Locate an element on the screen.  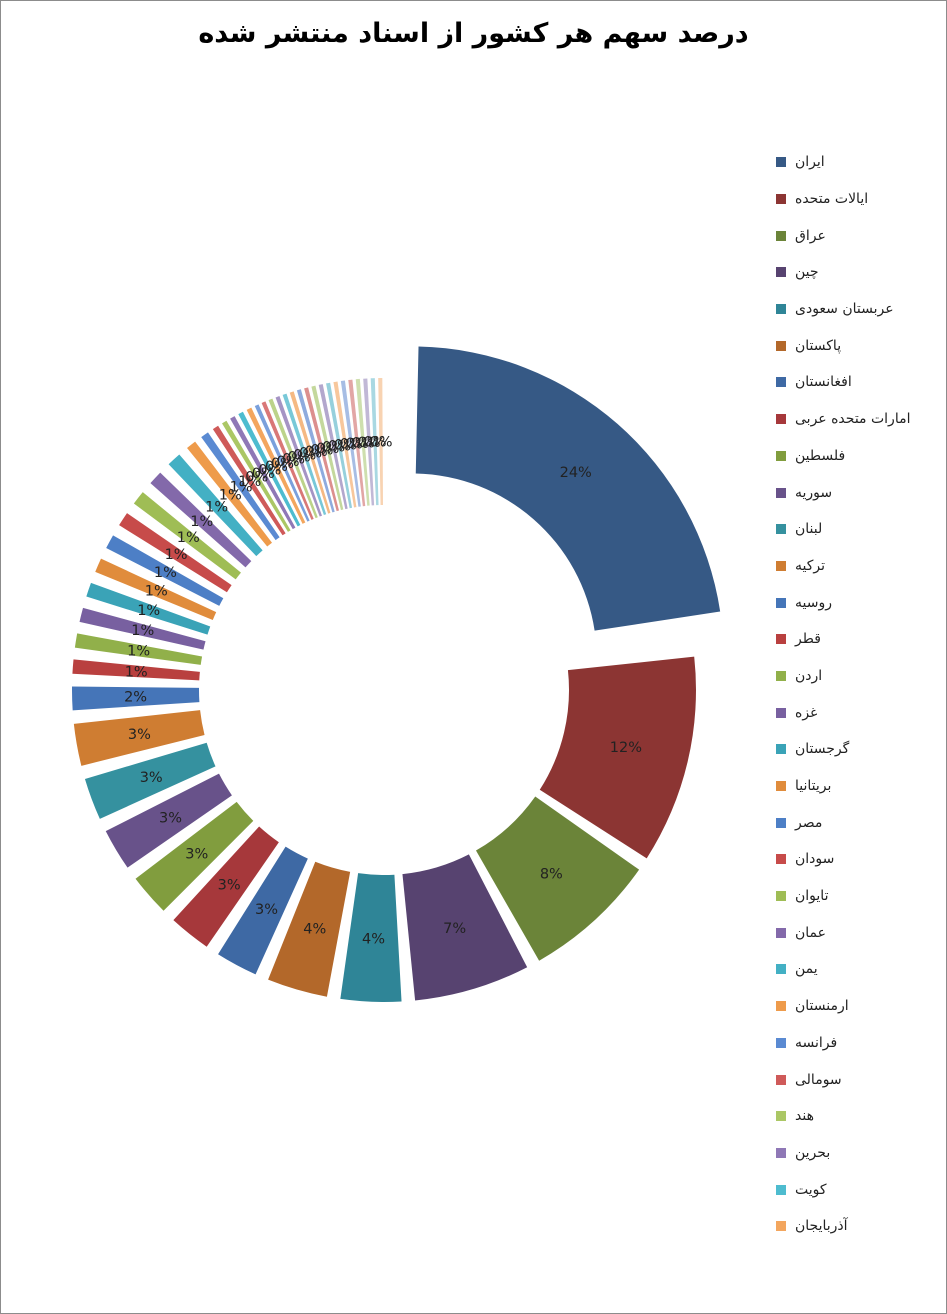
legend-item: مصر is located at coordinates (858, 822).